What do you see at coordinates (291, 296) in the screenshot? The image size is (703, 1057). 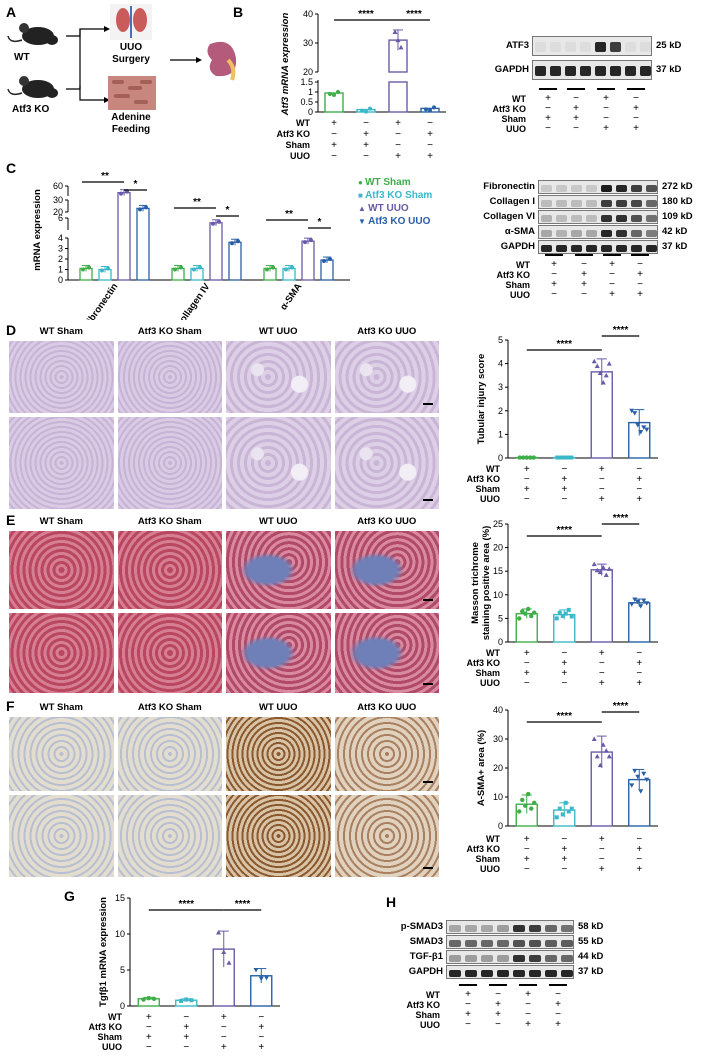 I see `category-label: α-SMA` at bounding box center [291, 296].